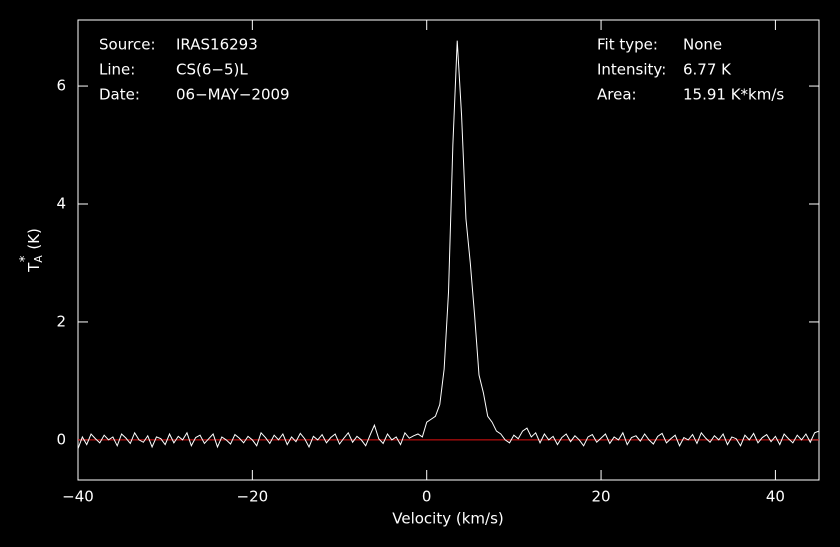  Describe the element at coordinates (447, 519) in the screenshot. I see `x-axis-label: Velocity (km/s)` at that location.